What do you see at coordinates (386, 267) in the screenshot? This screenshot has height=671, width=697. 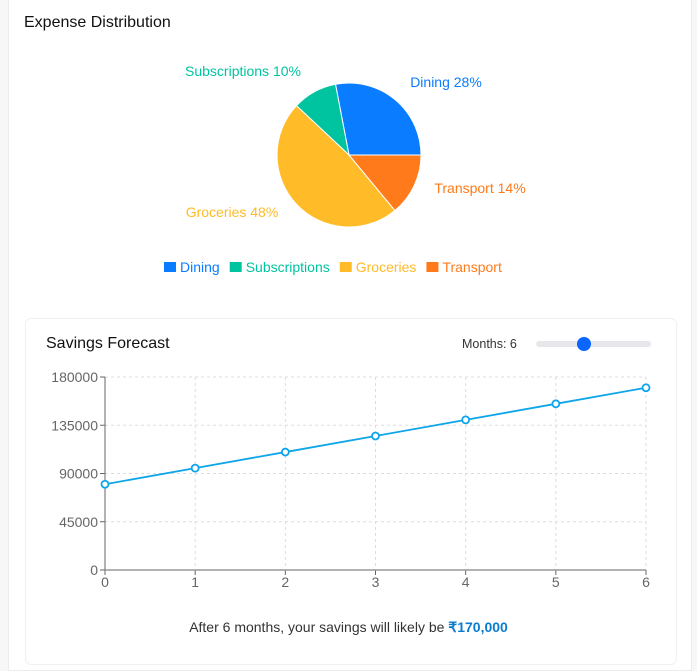 I see `legend-item-groceries: Groceries` at bounding box center [386, 267].